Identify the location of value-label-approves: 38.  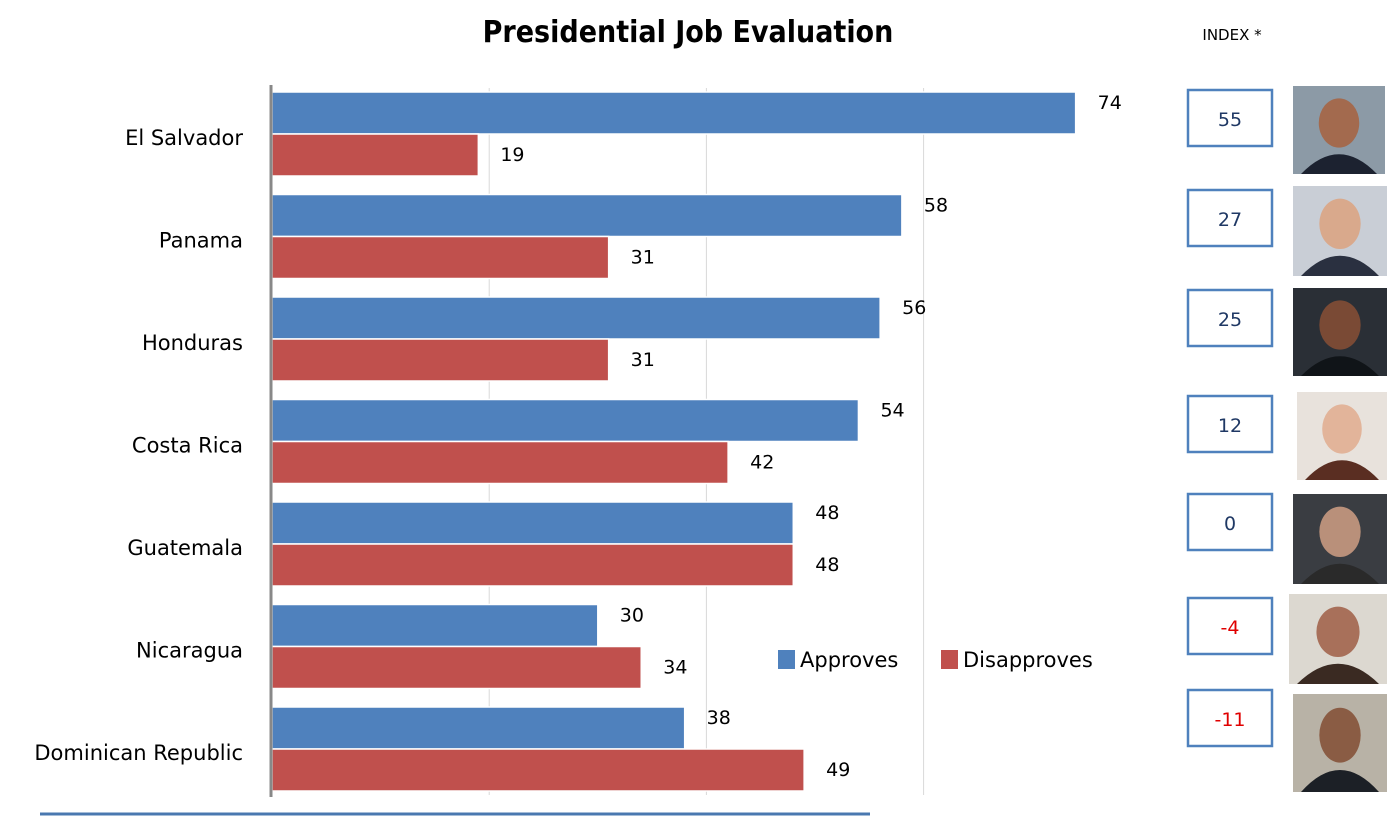
(719, 718).